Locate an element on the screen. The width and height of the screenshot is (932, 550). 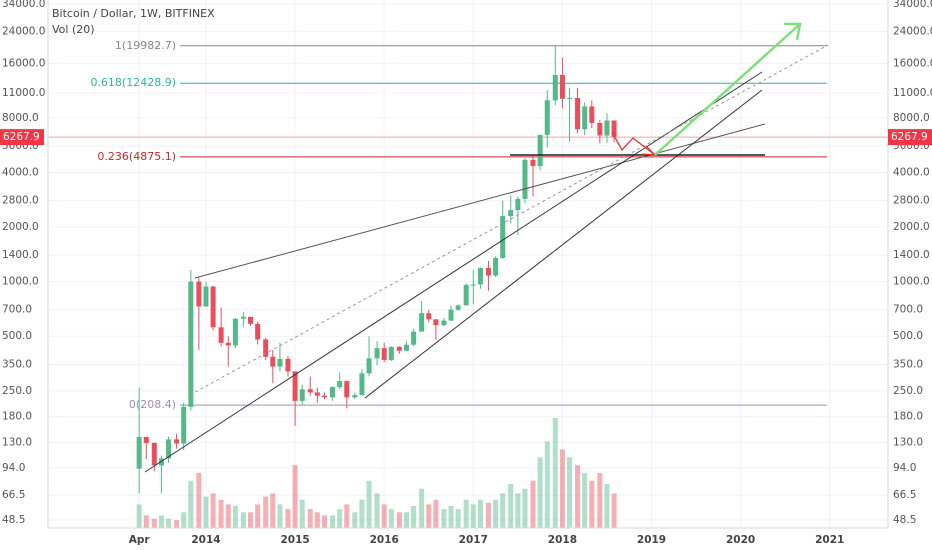
fib-label: 0(208.4) is located at coordinates (152, 404).